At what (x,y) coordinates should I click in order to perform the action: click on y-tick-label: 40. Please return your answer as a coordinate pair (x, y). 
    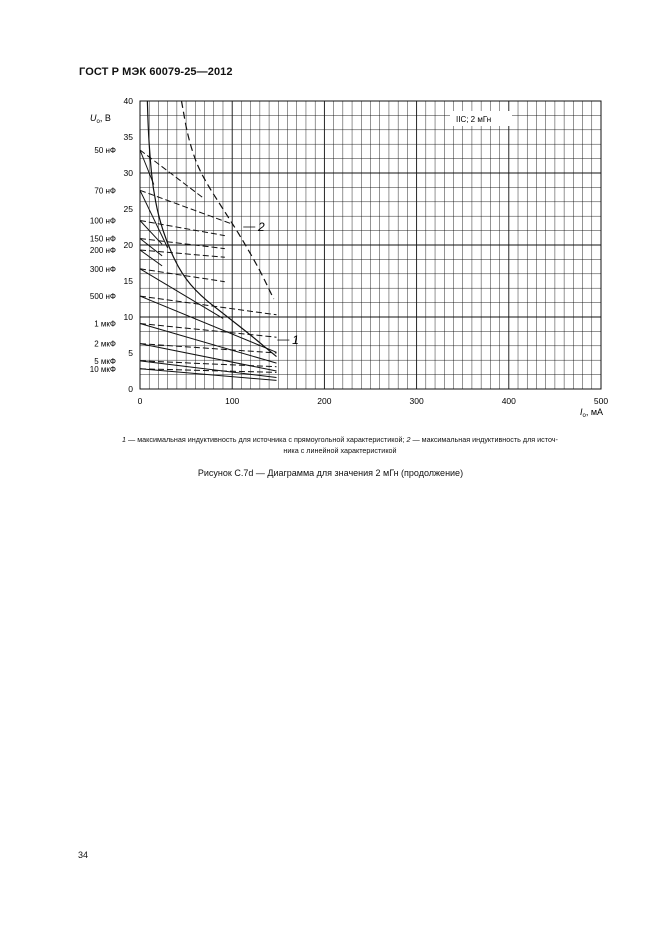
    Looking at the image, I should click on (129, 101).